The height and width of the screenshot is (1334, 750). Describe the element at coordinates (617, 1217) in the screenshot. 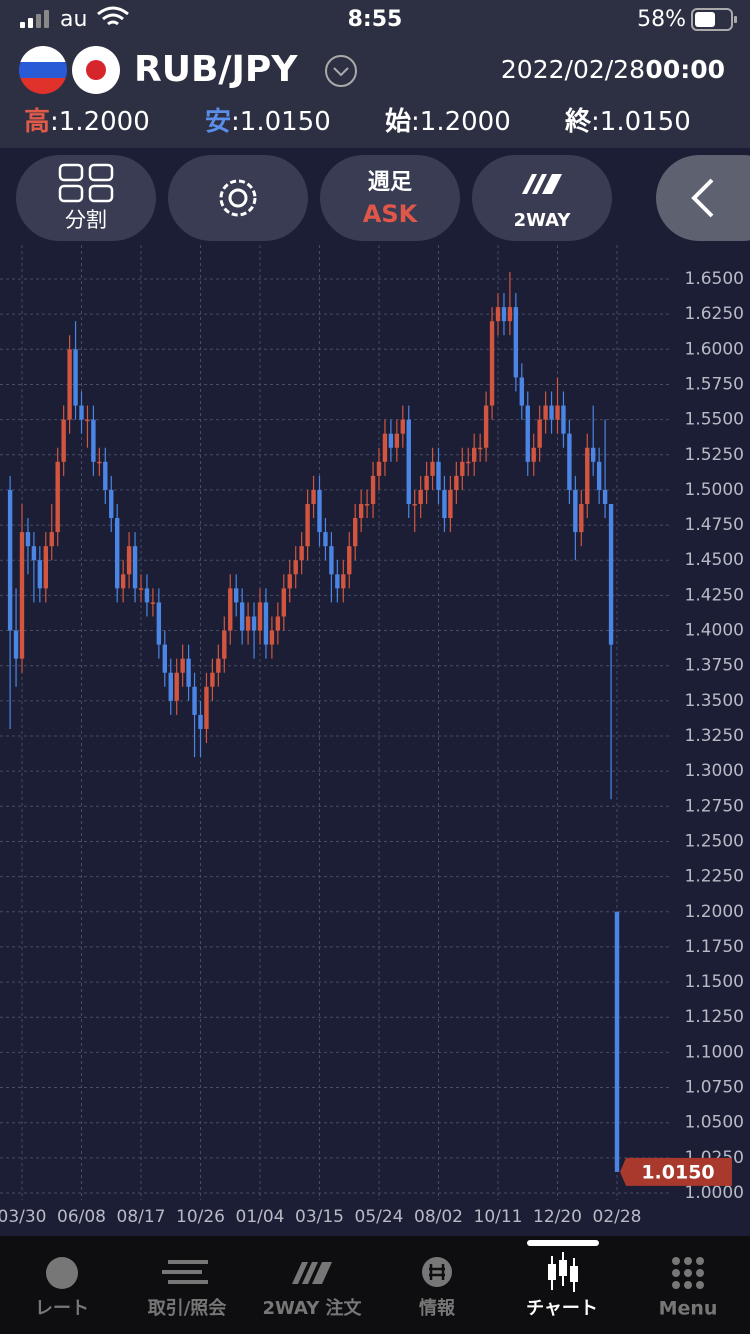

I see `x-tick-label: 02/28` at that location.